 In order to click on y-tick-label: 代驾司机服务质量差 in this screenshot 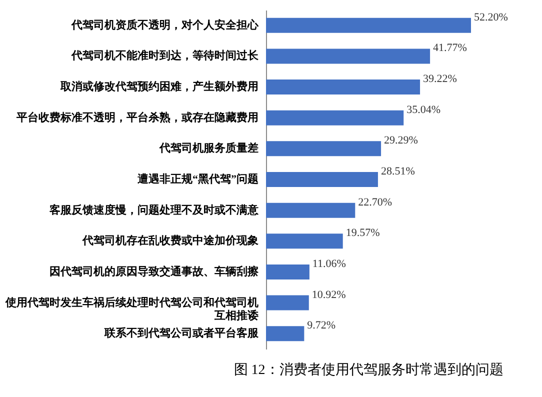, I will do `click(208, 148)`.